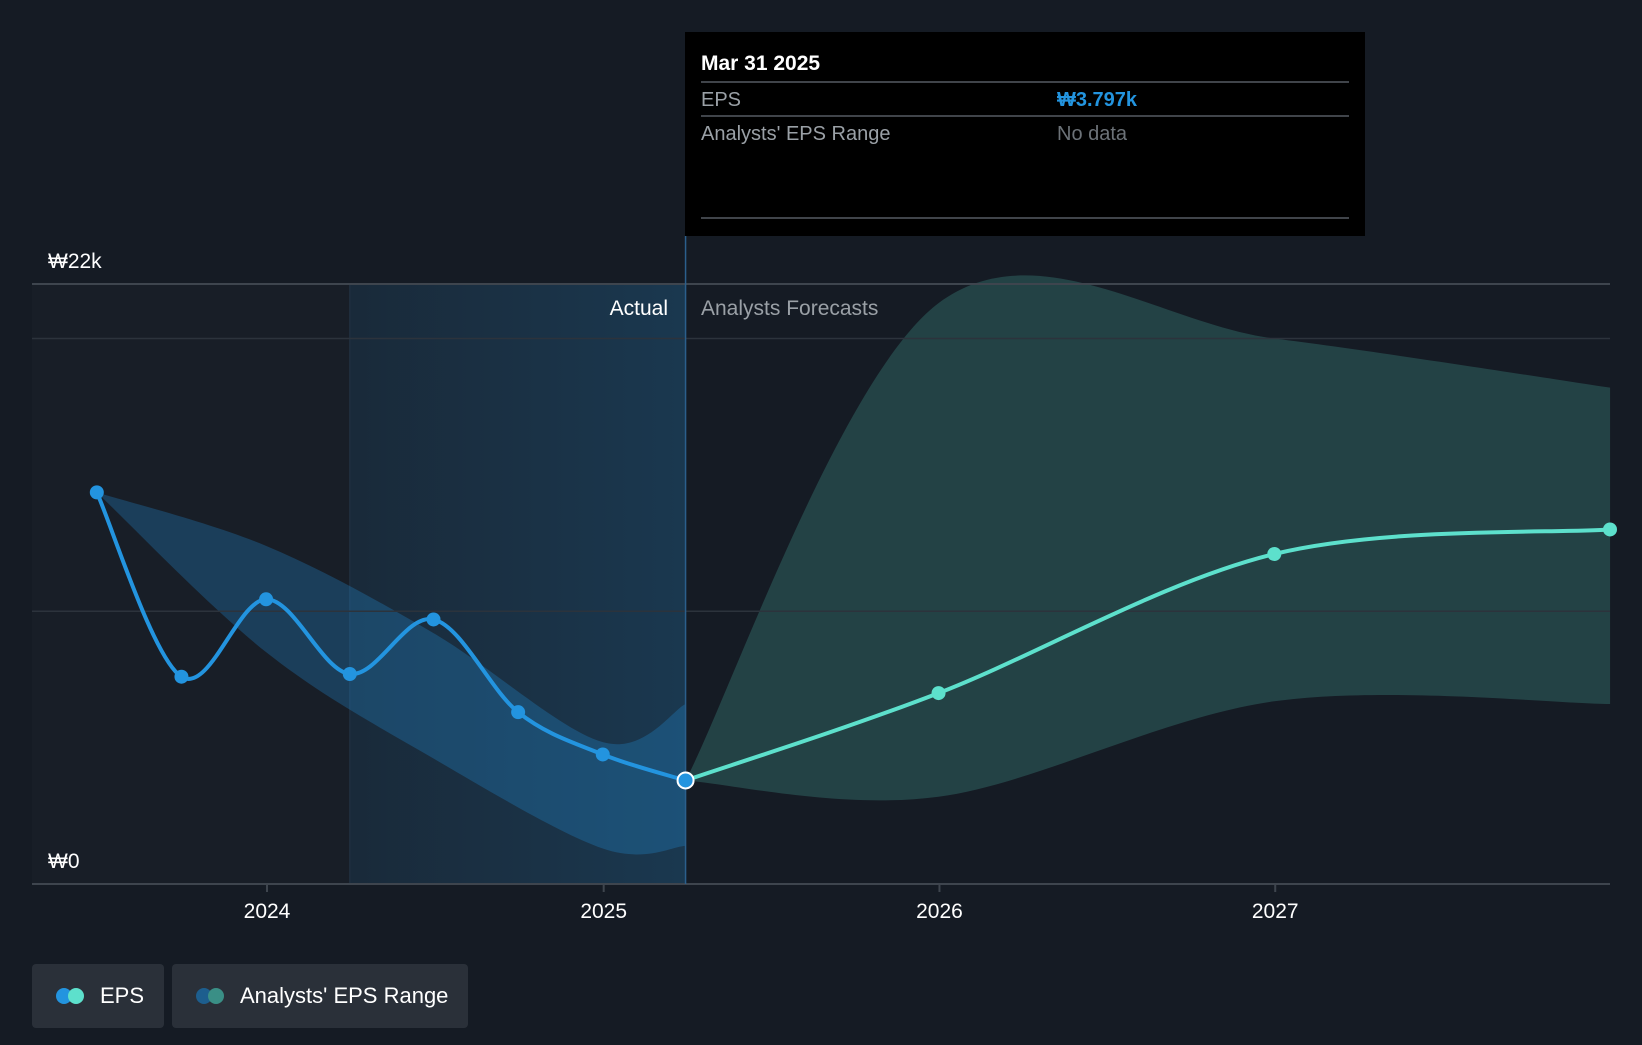  What do you see at coordinates (71, 996) in the screenshot?
I see `eps-legend-icon` at bounding box center [71, 996].